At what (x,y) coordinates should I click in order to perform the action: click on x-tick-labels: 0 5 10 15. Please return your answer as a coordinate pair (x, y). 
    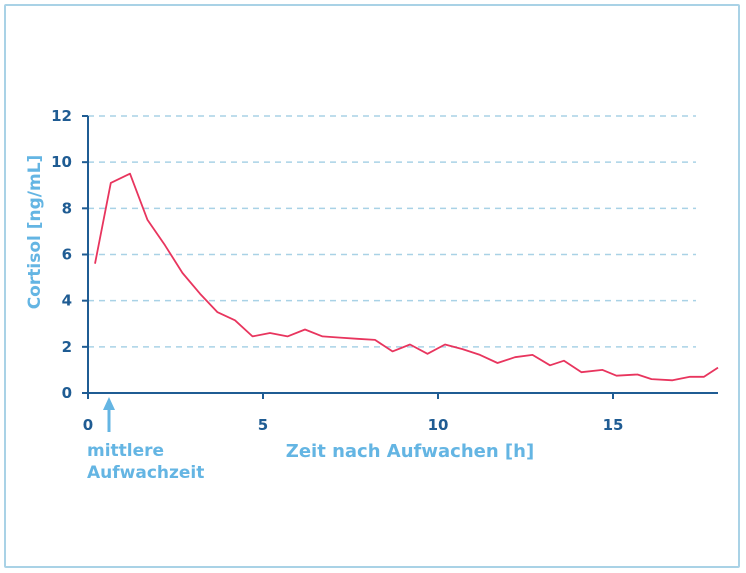
    Looking at the image, I should click on (353, 413).